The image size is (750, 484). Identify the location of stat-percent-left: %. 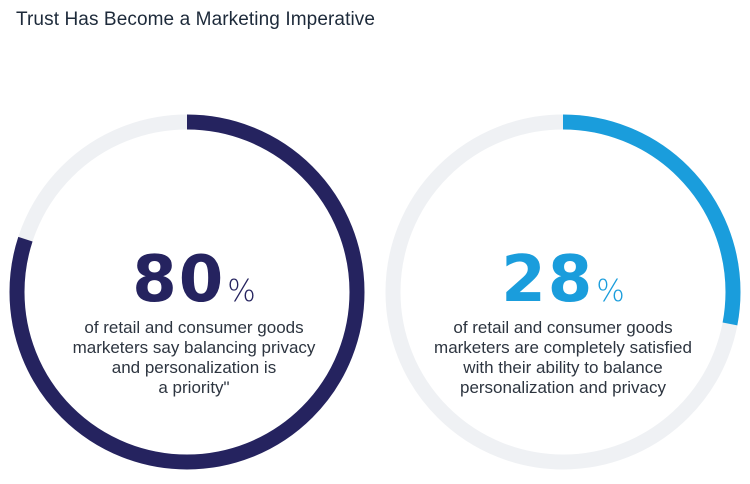
(241, 291).